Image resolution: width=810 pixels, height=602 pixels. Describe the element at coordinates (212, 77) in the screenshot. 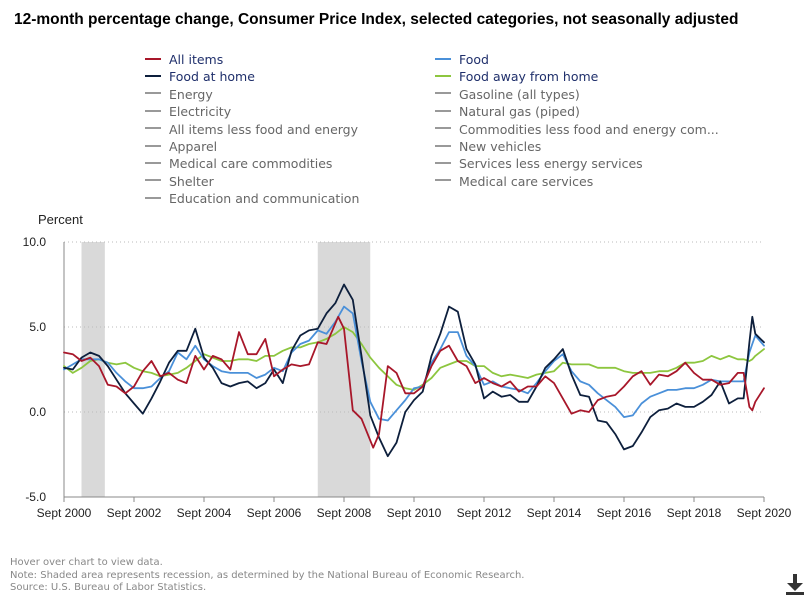

I see `legend-label: Food at home` at that location.